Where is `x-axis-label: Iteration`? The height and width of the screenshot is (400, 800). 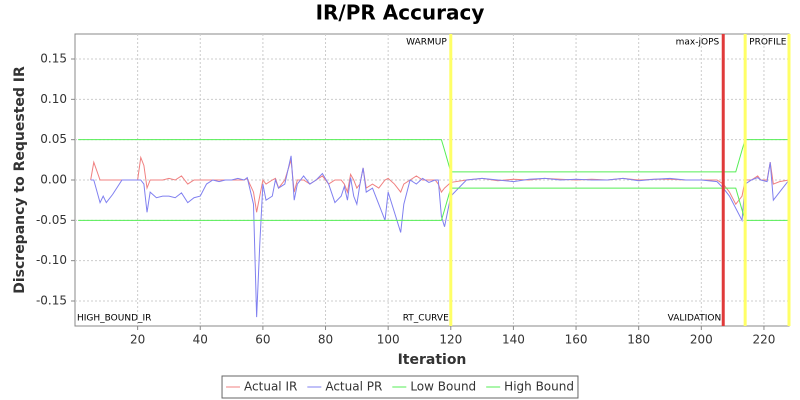
x-axis-label: Iteration is located at coordinates (432, 360).